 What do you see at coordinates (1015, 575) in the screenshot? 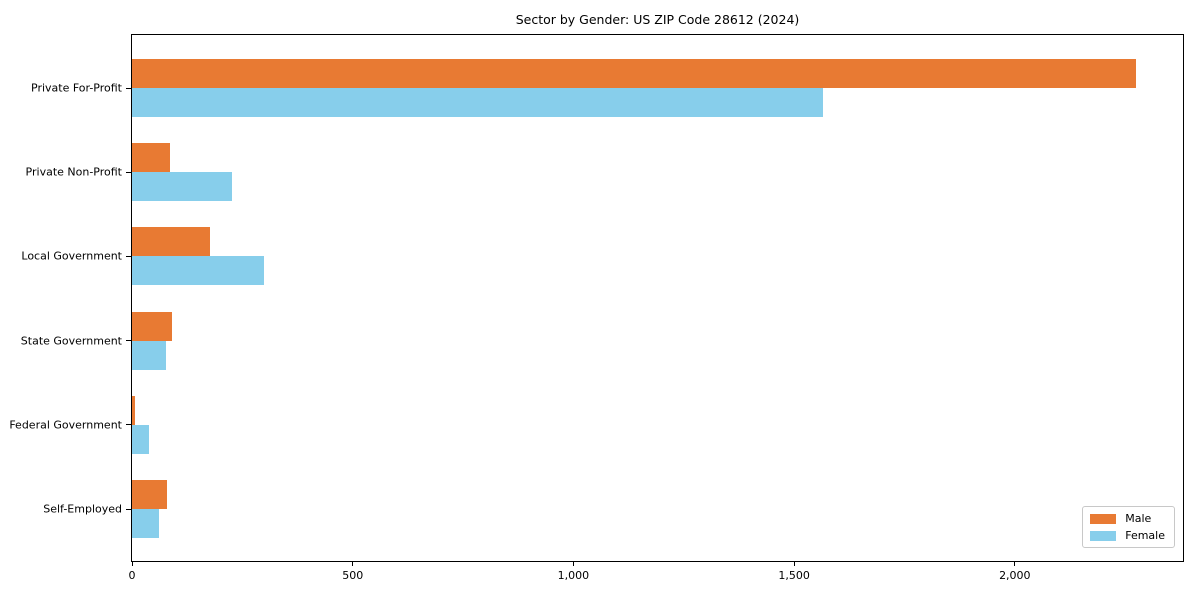
I see `x-tick-label: 2,000` at bounding box center [1015, 575].